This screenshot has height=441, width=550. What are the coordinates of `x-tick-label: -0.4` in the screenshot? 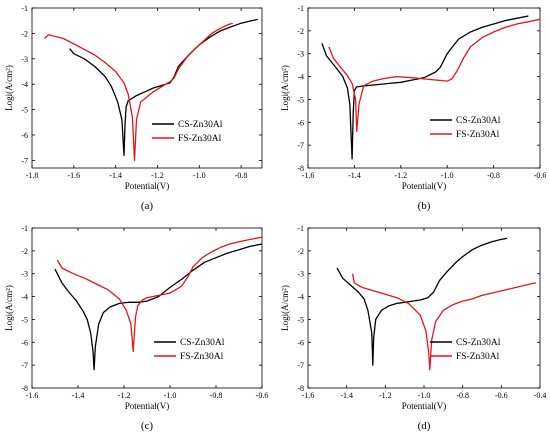 It's located at (540, 395).